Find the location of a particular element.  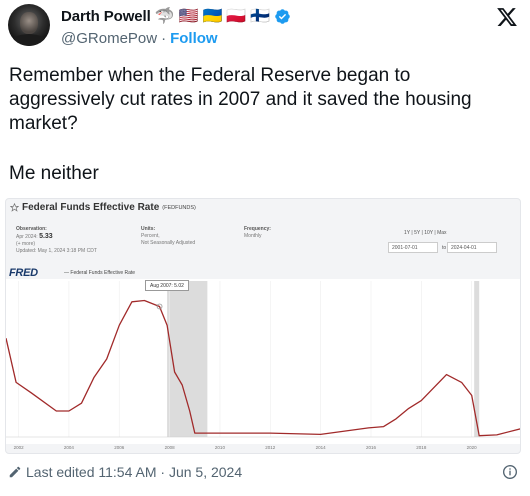

series-id: (FEDFUNDS) is located at coordinates (179, 207).